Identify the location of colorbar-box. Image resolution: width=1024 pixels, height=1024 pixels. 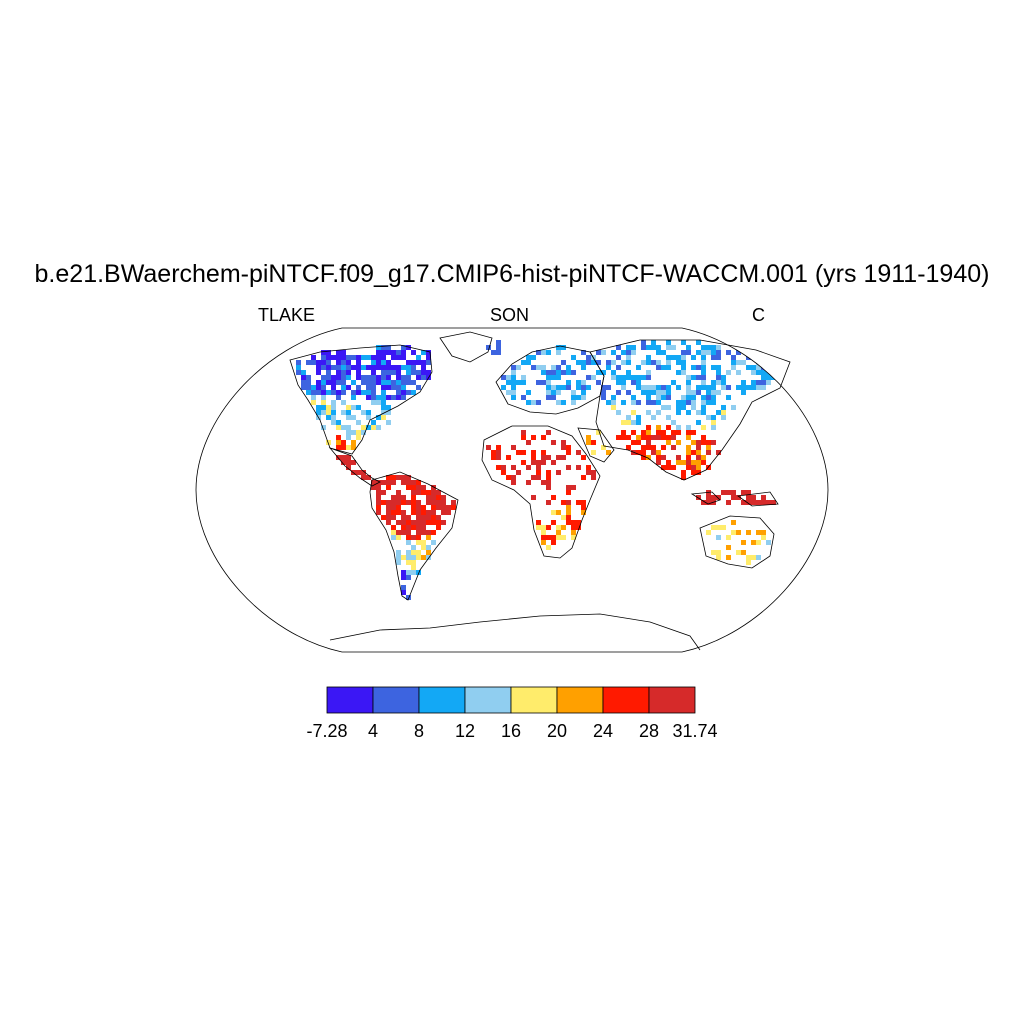
(580, 700).